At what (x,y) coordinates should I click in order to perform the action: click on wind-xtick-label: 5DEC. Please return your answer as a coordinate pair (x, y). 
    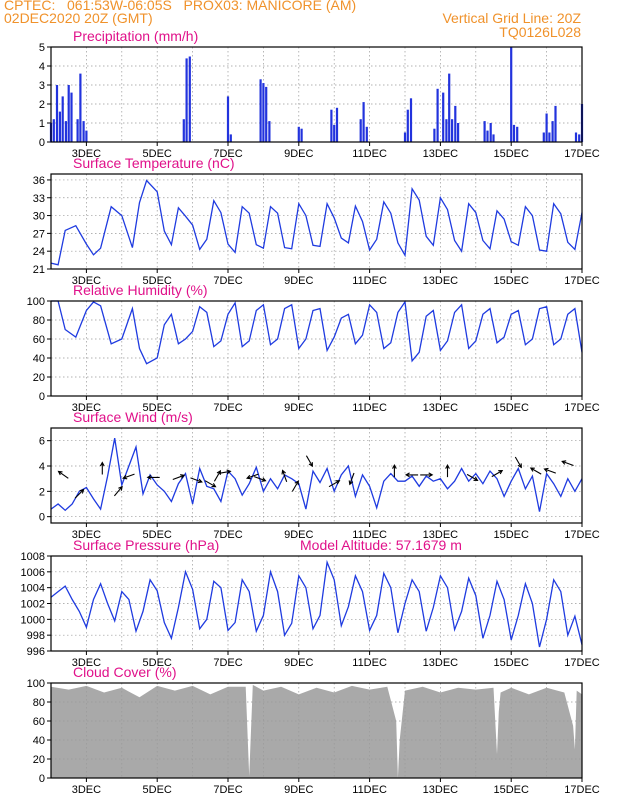
    Looking at the image, I should click on (157, 535).